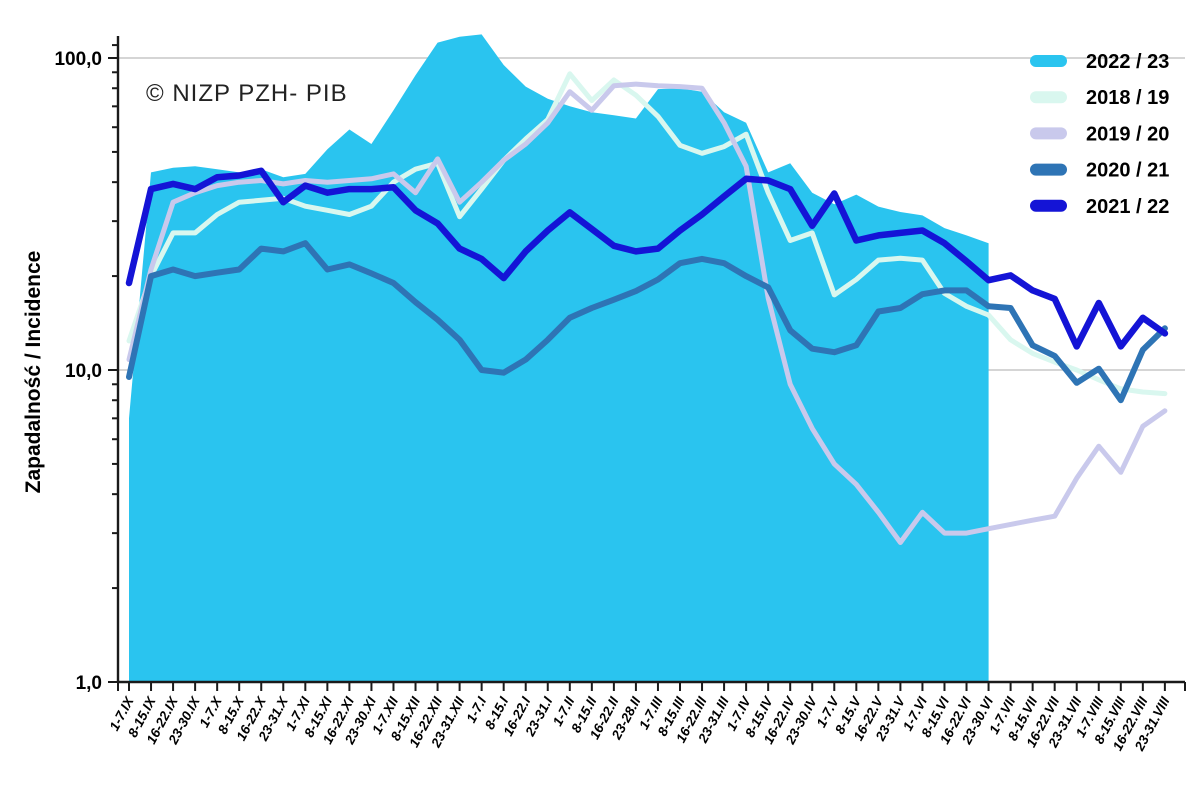 This screenshot has width=1200, height=789. I want to click on legend-item-2020-21: 2020 / 21, so click(1099, 171).